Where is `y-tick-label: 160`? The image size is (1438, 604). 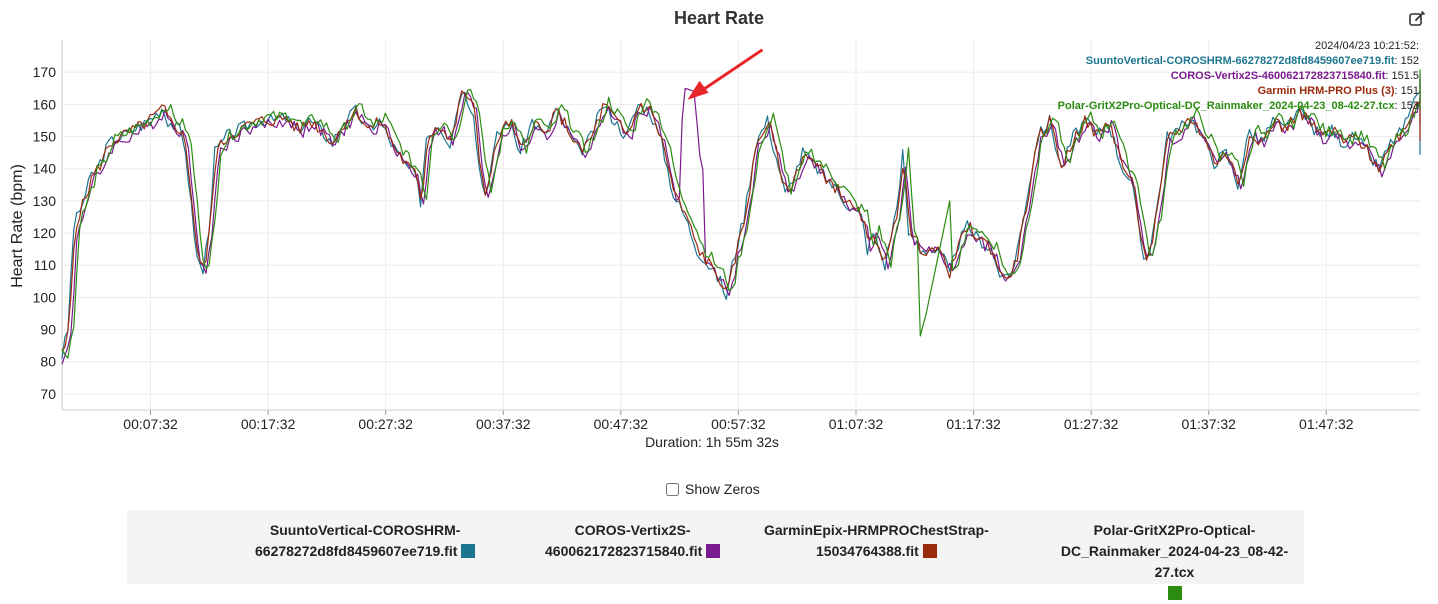 y-tick-label: 160 is located at coordinates (45, 104).